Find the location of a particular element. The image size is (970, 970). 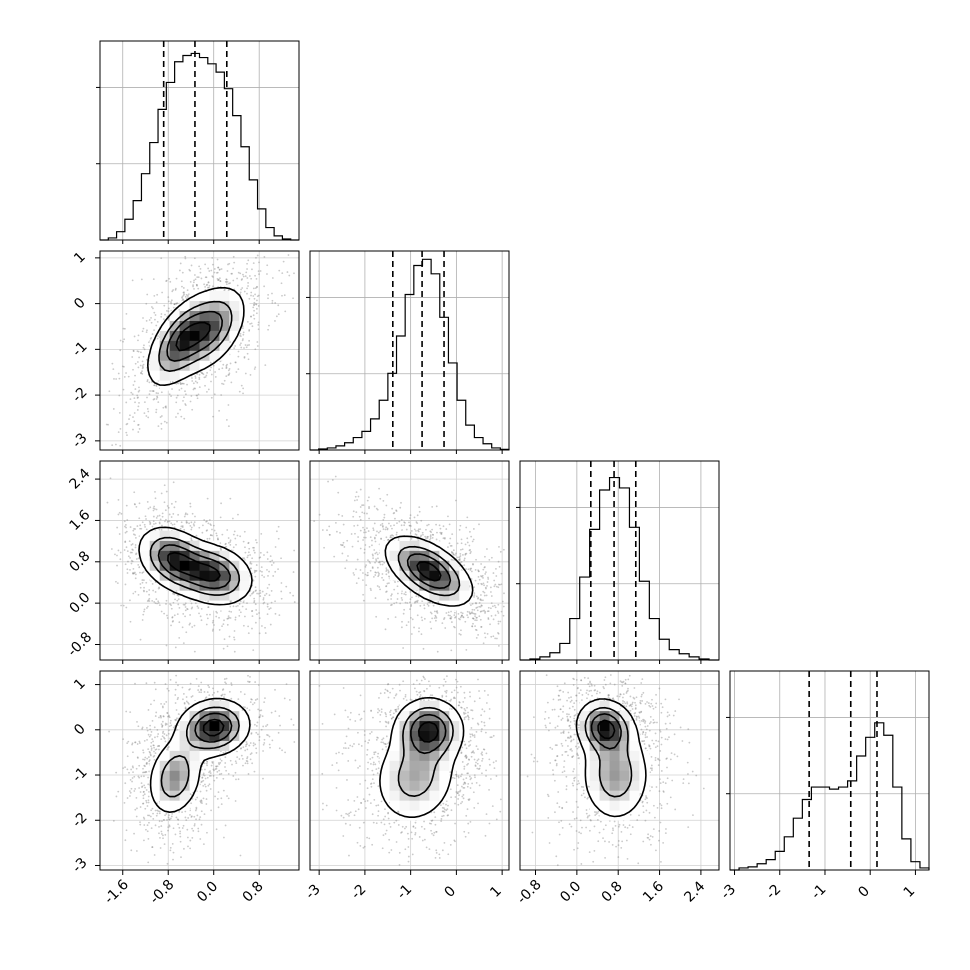

tick-label-y: 0.8 is located at coordinates (79, 561).